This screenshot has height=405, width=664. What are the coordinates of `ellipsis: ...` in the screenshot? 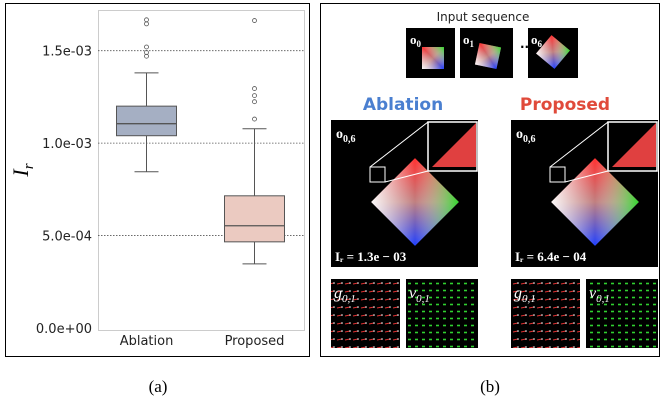 It's located at (527, 44).